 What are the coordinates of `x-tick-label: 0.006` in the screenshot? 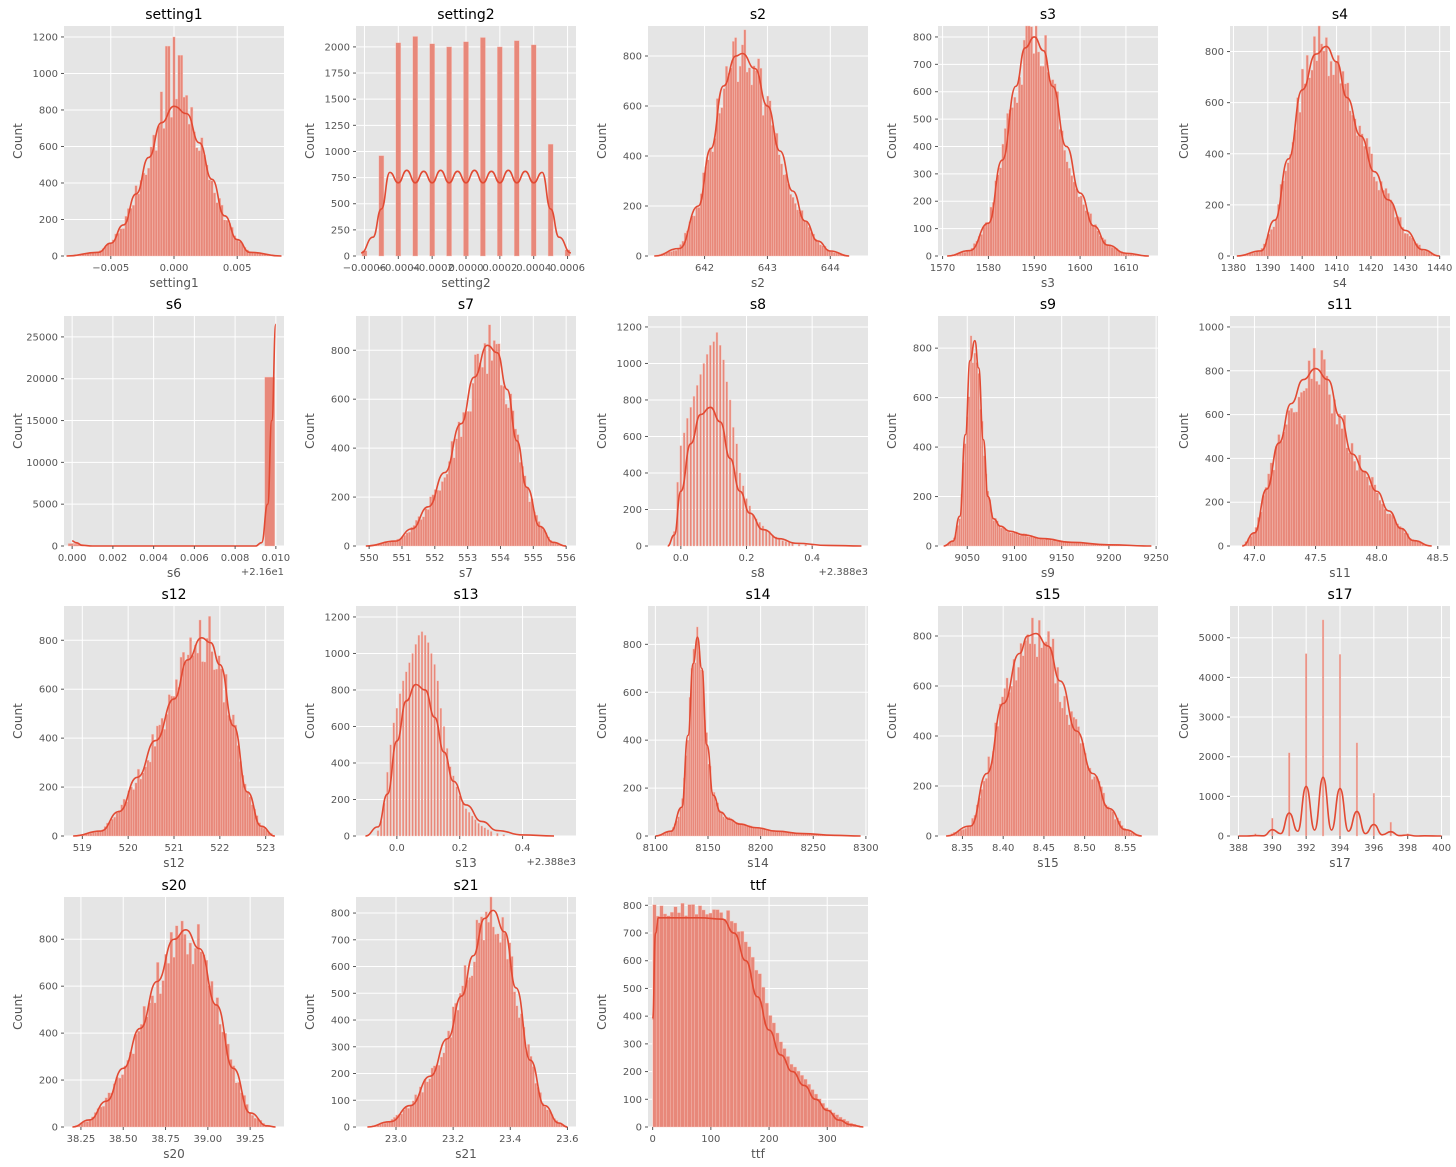 It's located at (194, 558).